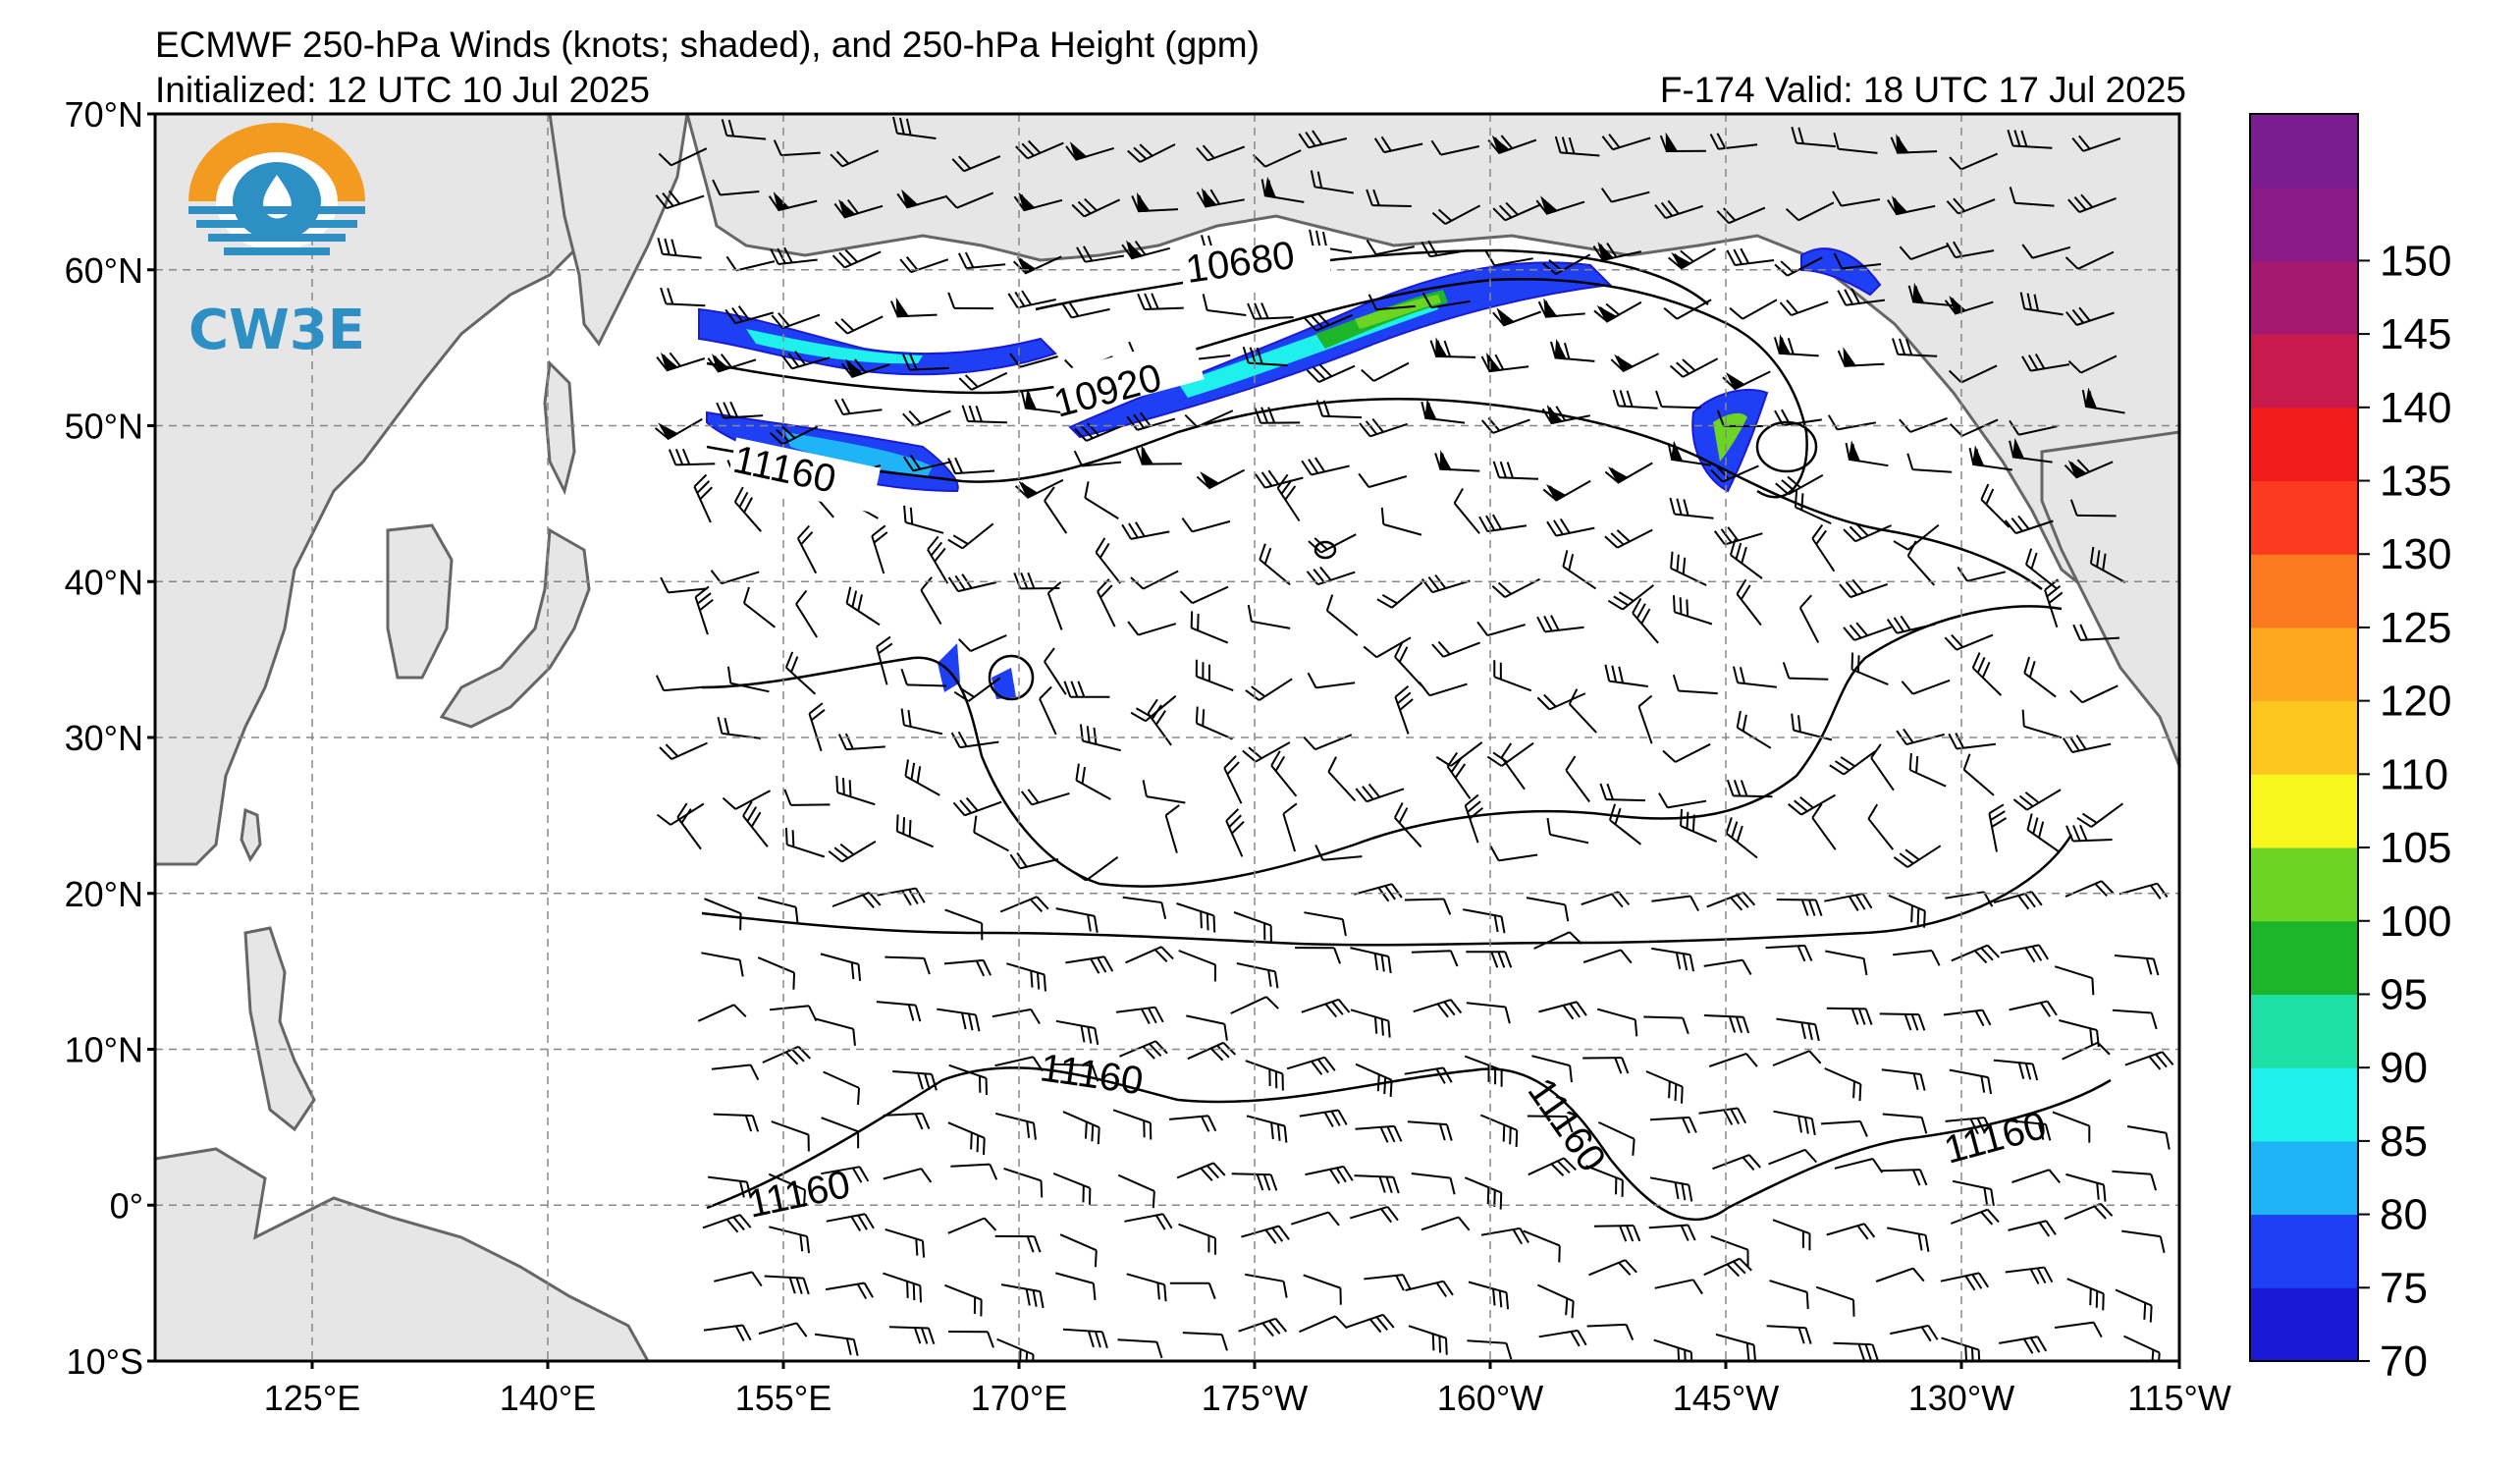 The image size is (2520, 1473). Describe the element at coordinates (276, 242) in the screenshot. I see `cw3e-logo: CW3E` at that location.